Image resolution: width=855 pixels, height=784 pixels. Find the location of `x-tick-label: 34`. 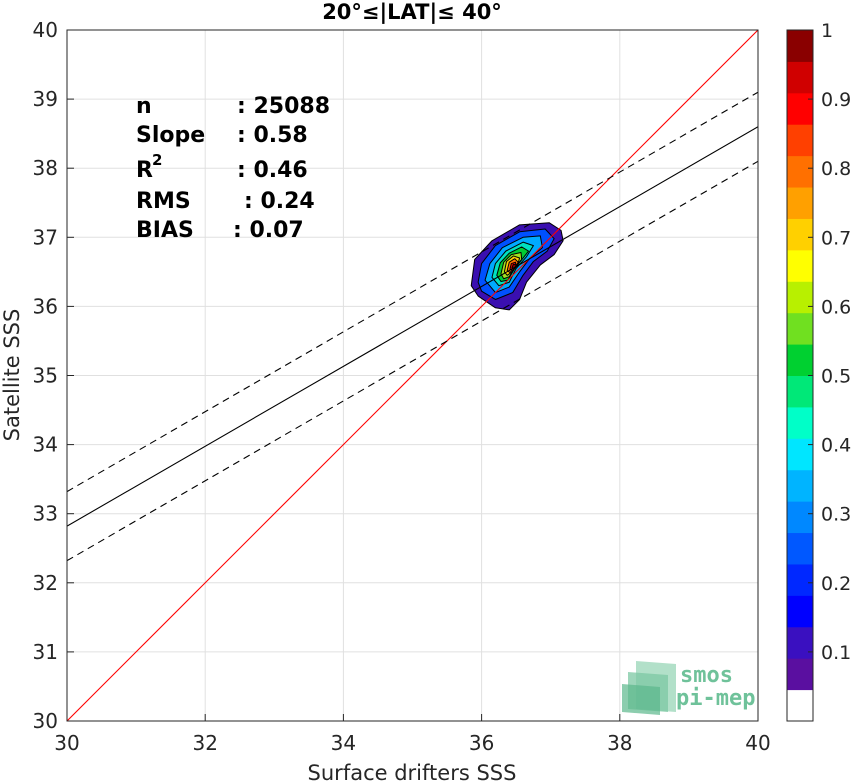

x-tick-label: 34 is located at coordinates (343, 743).